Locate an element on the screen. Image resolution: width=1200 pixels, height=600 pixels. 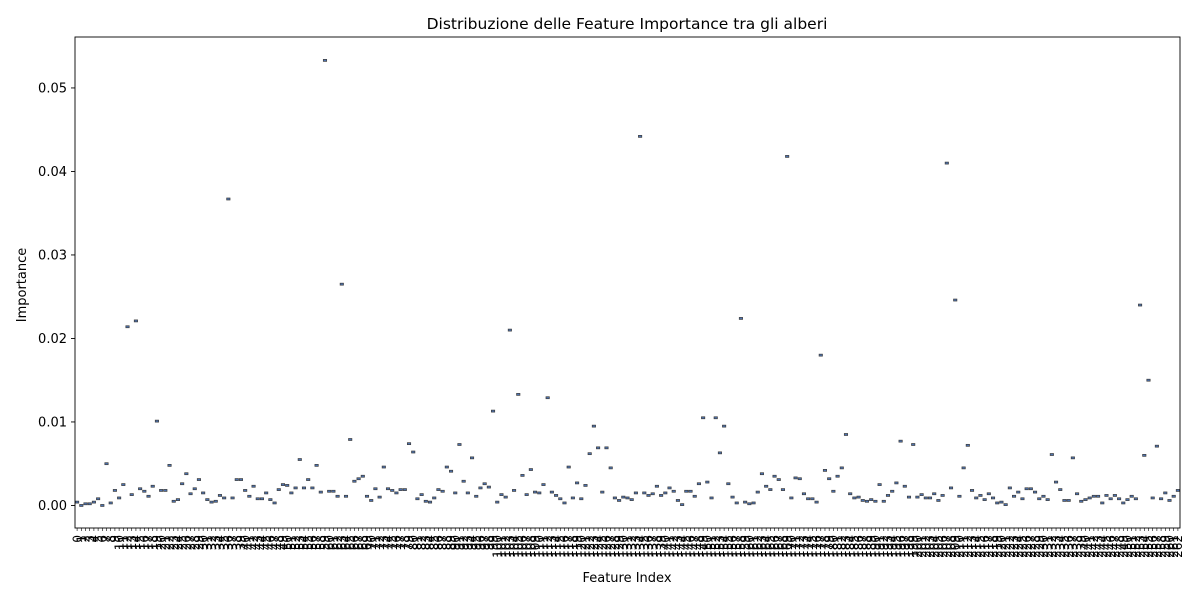
x-tick-label: 71 is located at coordinates (376, 542).